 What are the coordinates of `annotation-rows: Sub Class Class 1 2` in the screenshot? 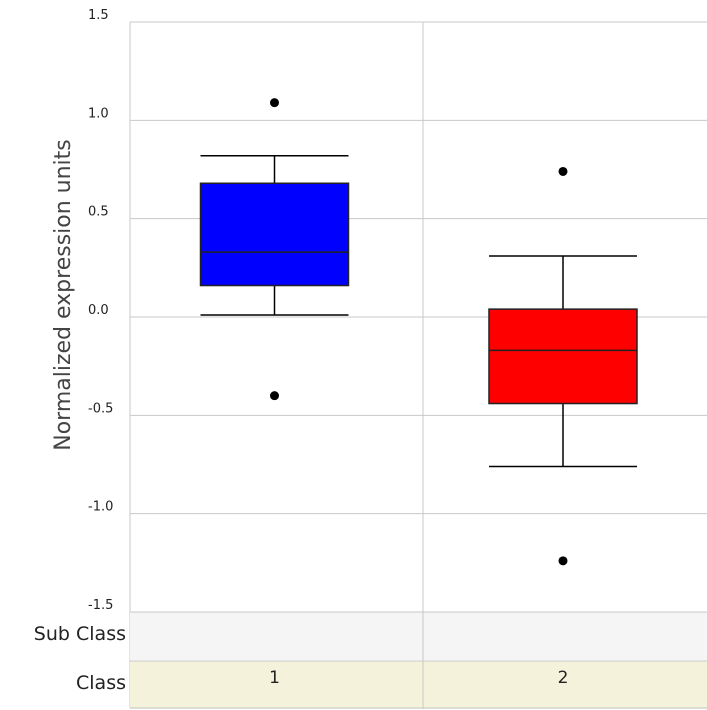 It's located at (370, 660).